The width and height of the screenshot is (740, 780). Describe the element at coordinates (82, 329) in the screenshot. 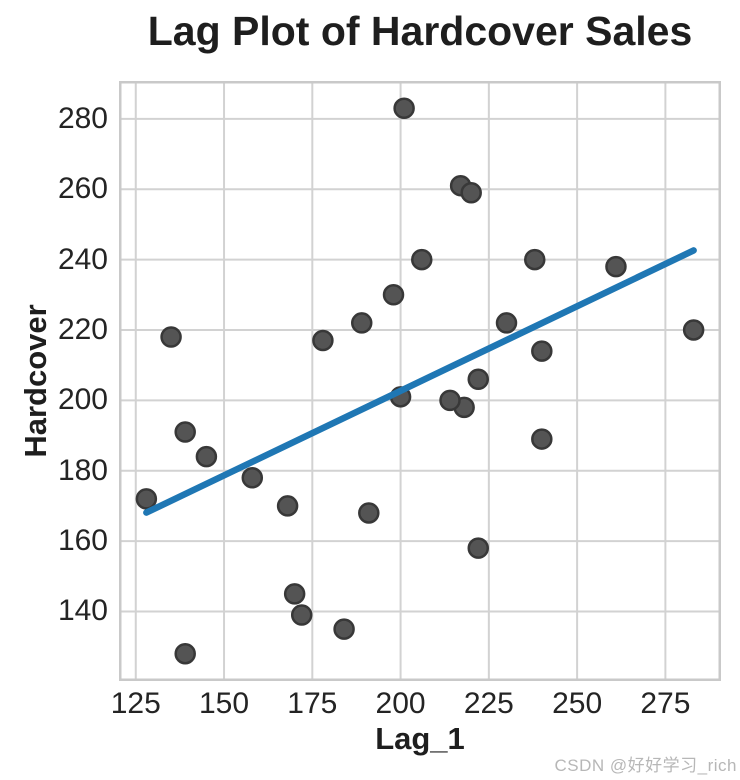

I see `y-tick-label: 220` at that location.